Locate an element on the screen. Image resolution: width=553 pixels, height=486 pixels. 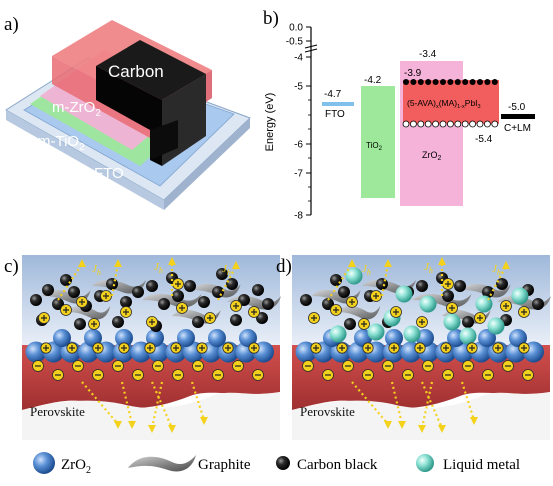
electron-row is located at coordinates (450, 82).